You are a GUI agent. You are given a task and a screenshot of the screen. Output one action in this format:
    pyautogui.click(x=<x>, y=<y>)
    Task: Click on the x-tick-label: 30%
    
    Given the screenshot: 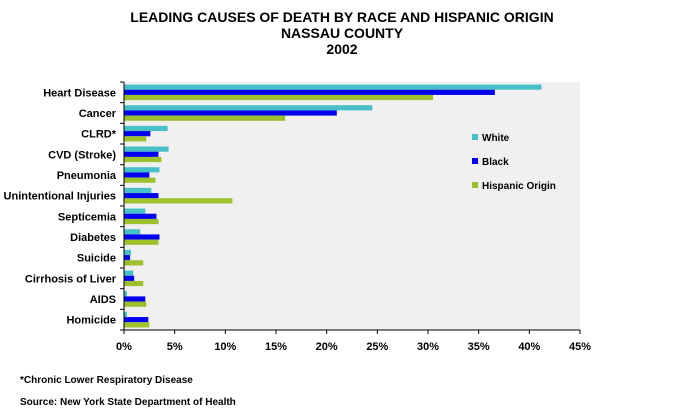 What is the action you would take?
    pyautogui.click(x=428, y=347)
    